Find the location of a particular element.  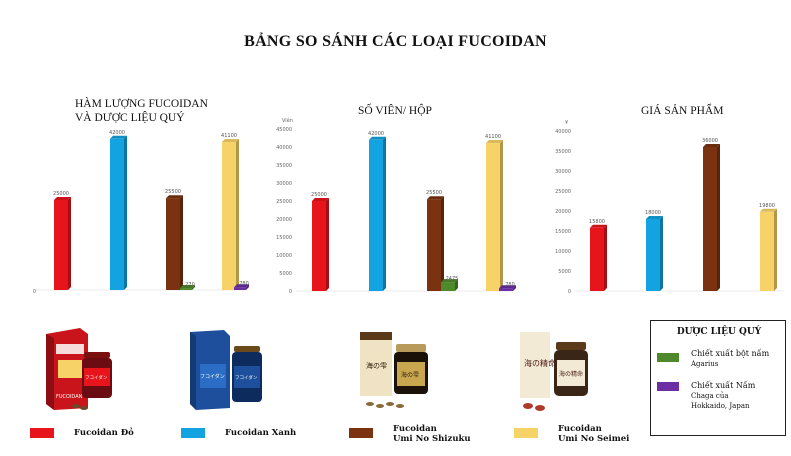

blue-box-text: フコイダン is located at coordinates (212, 376).